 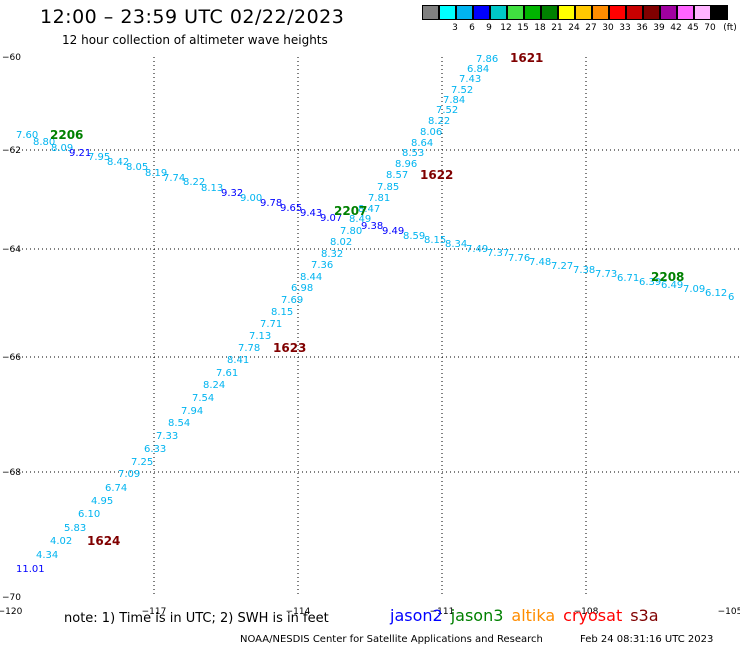 I want to click on color-label: 39, so click(x=659, y=28).